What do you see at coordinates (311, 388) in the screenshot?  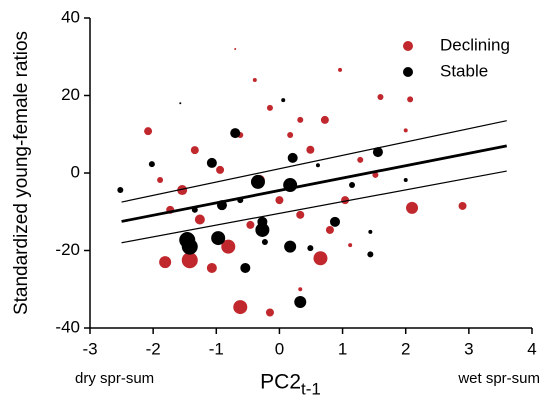 I see `x-axis-label-subscript: t-1` at bounding box center [311, 388].